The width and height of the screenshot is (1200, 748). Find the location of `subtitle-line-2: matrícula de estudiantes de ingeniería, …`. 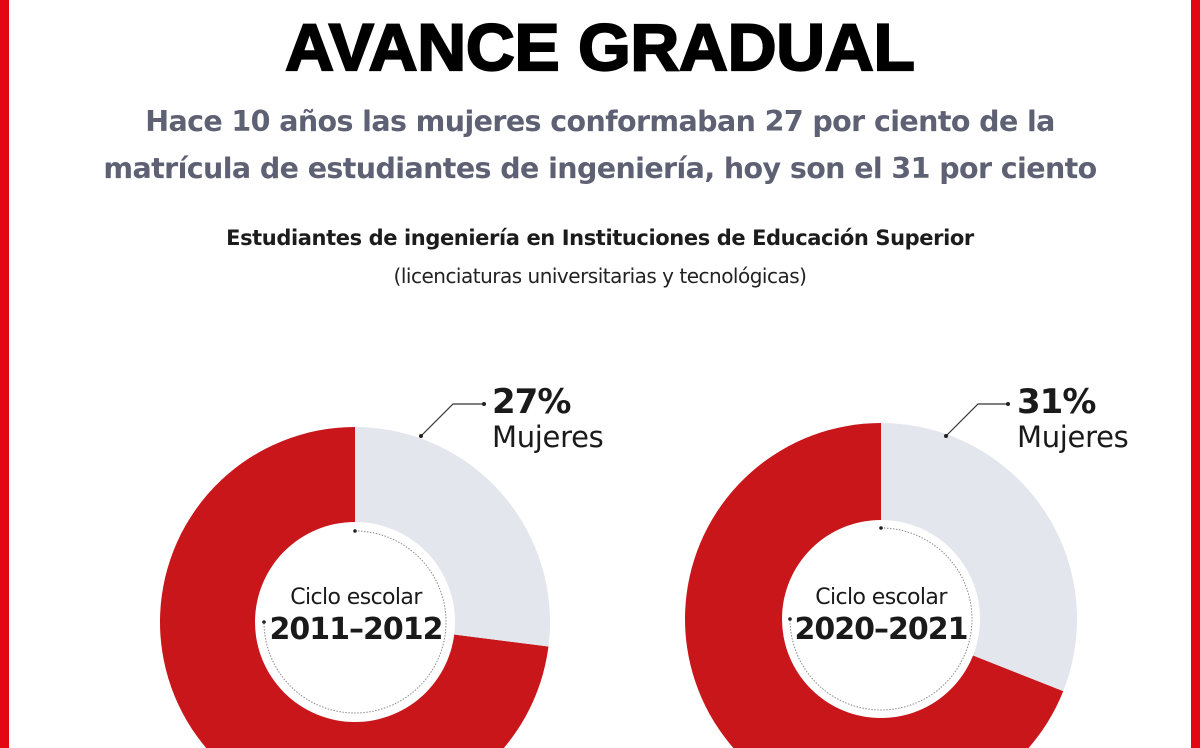

subtitle-line-2: matrícula de estudiantes de ingeniería, … is located at coordinates (600, 168).